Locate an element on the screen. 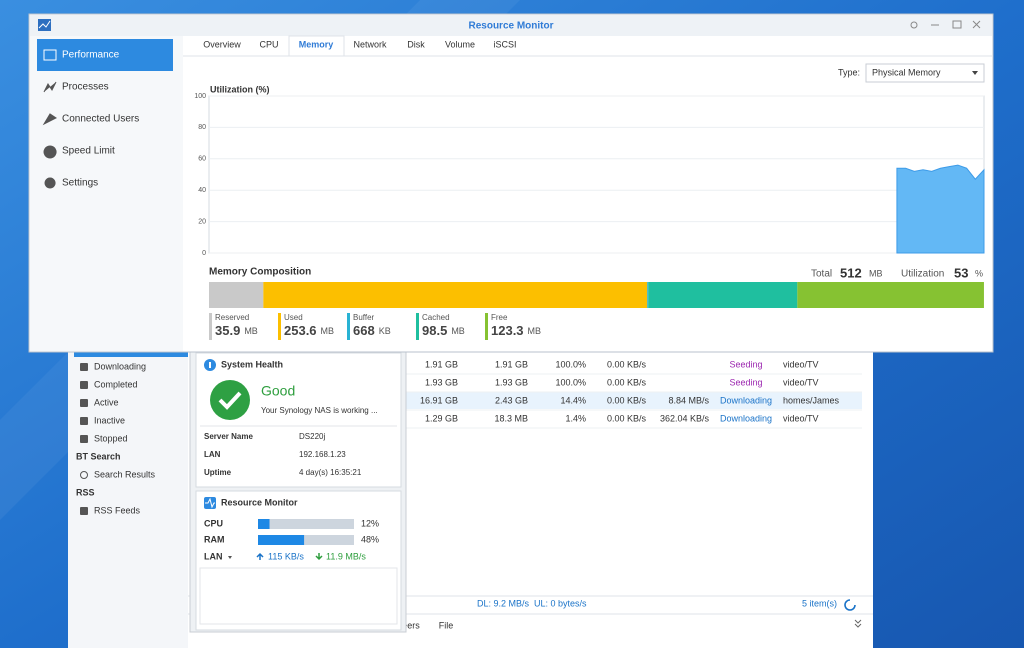 This screenshot has width=1024, height=648. meter-track is located at coordinates (306, 524).